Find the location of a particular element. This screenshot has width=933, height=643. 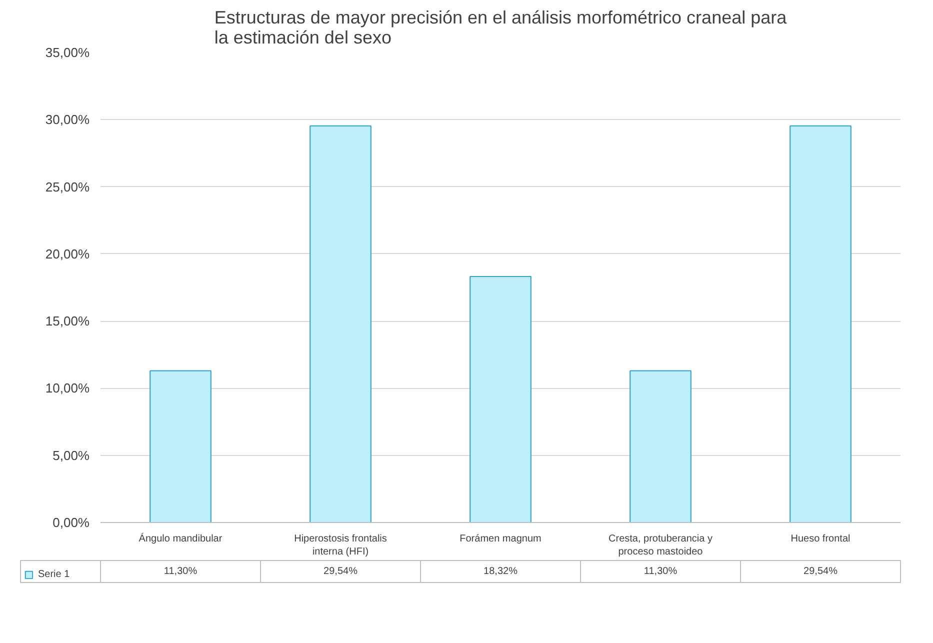

x-tick-label: Hiperostosis frontalis interna (HFI) is located at coordinates (340, 546).